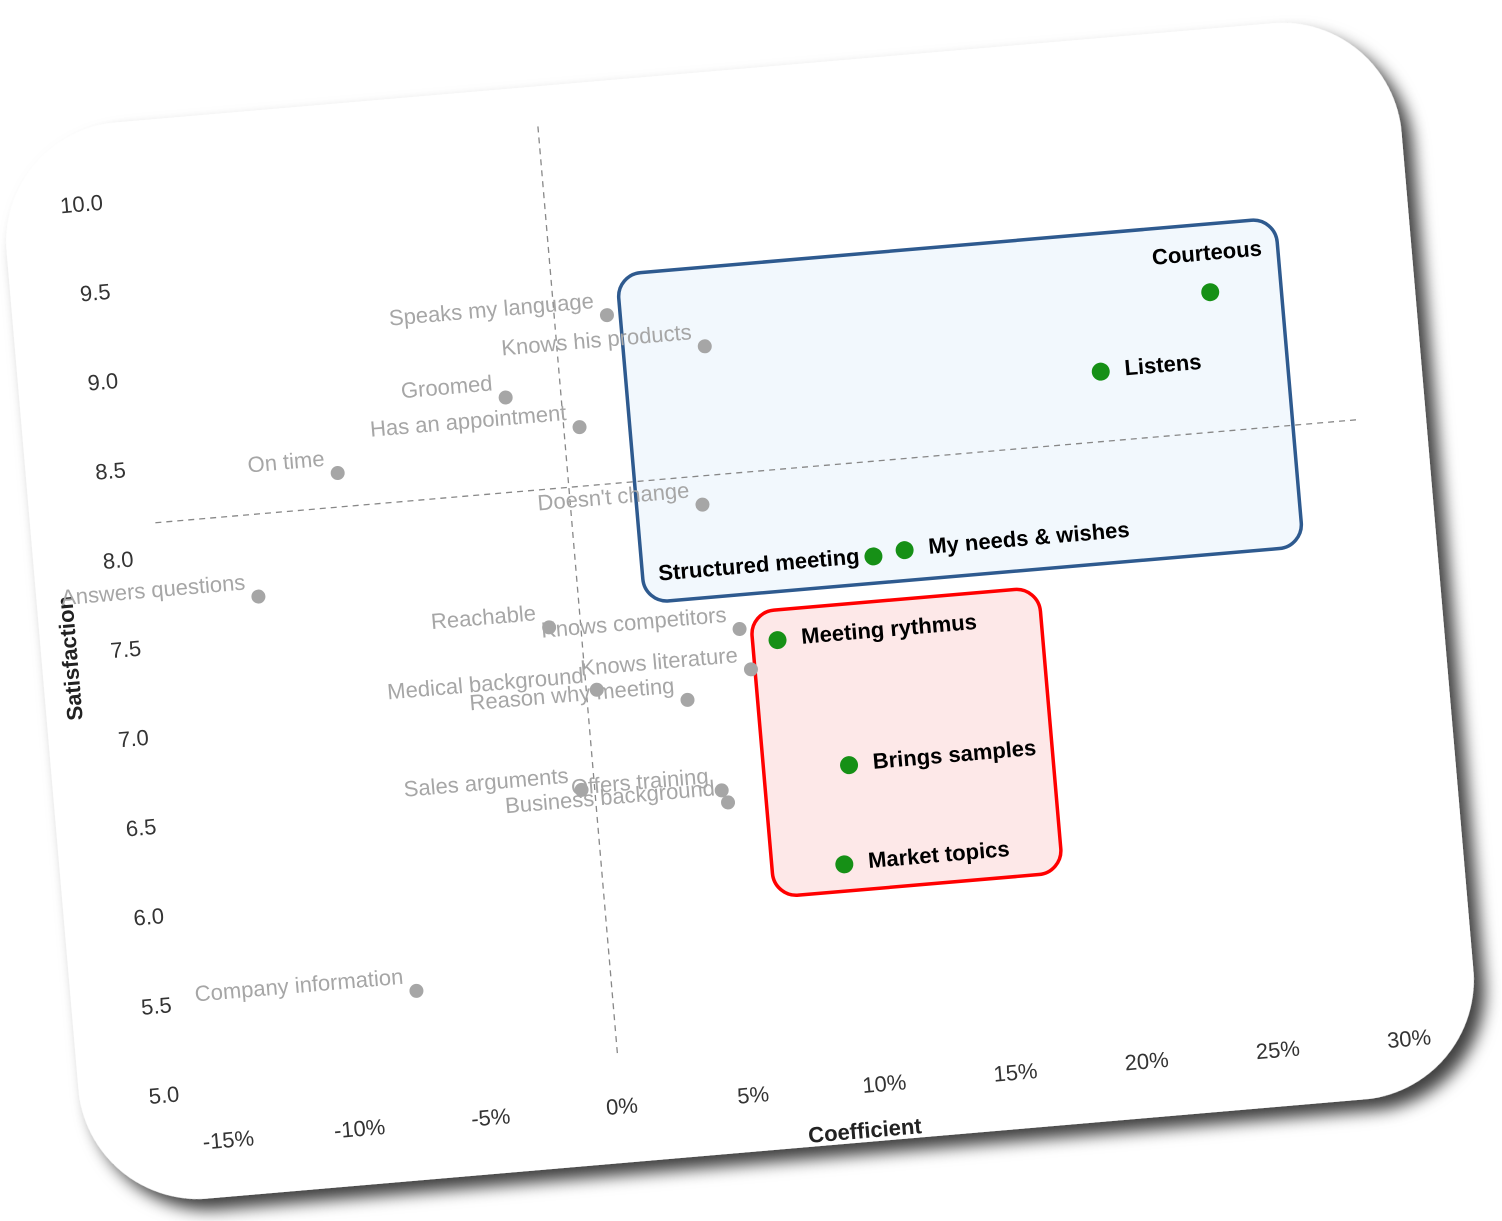 This screenshot has width=1502, height=1221. What do you see at coordinates (753, 1095) in the screenshot?
I see `x-tick-label: 5%` at bounding box center [753, 1095].